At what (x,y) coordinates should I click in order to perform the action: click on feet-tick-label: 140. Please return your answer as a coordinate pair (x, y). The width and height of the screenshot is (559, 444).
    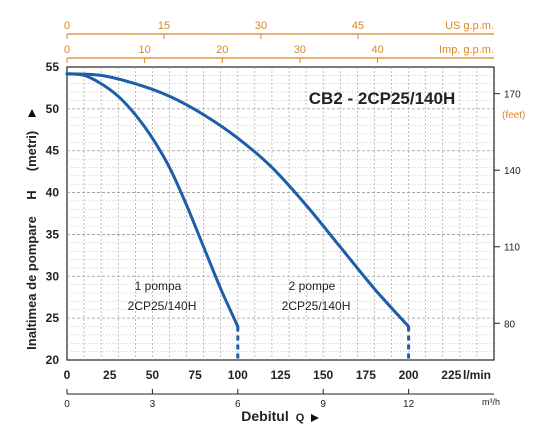
    Looking at the image, I should click on (512, 171).